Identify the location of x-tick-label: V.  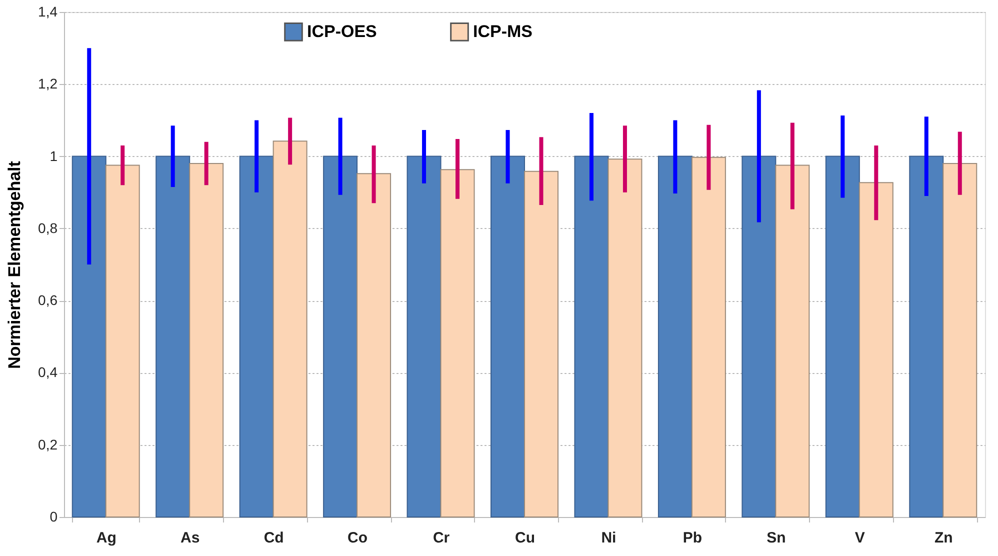
(859, 538).